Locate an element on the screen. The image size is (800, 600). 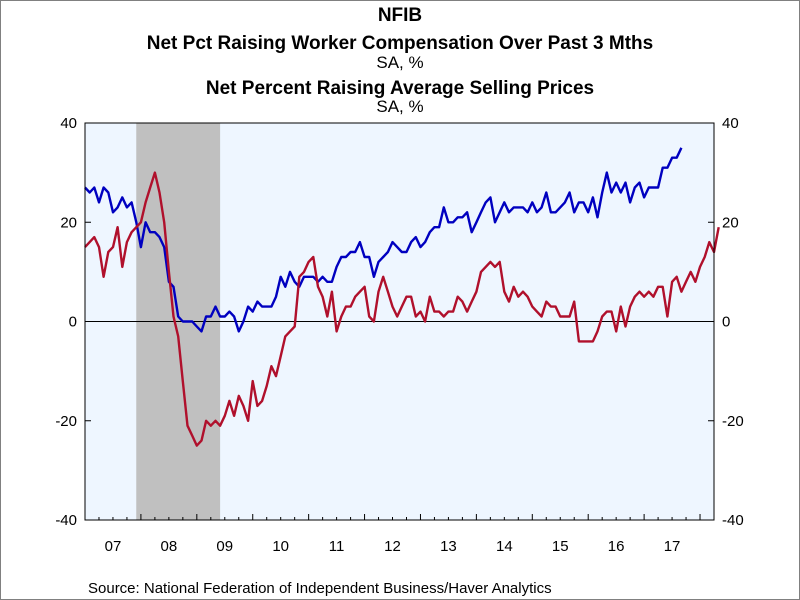
x-tick-label: 11 is located at coordinates (337, 546).